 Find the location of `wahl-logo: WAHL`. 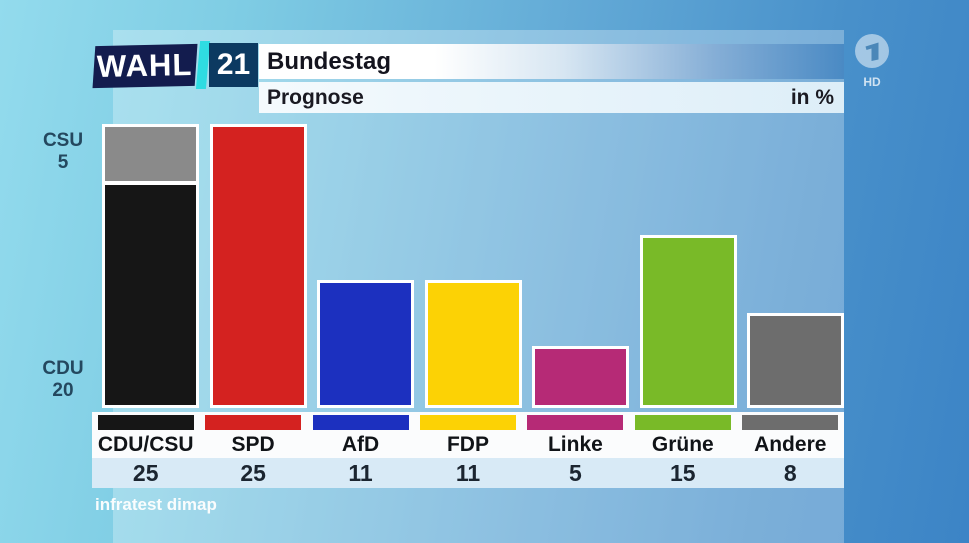

wahl-logo: WAHL is located at coordinates (145, 66).